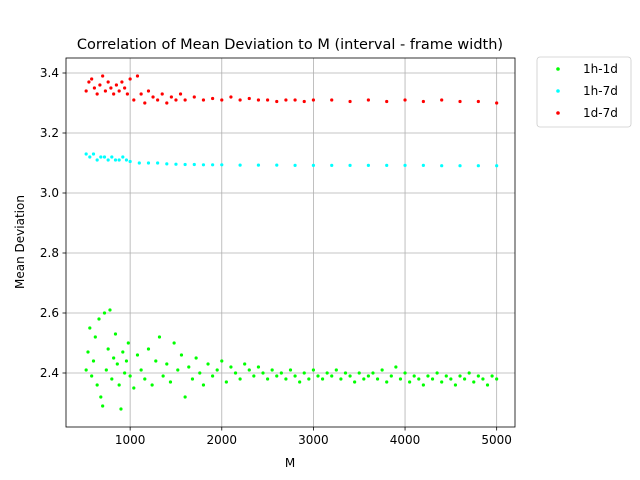 This screenshot has width=640, height=480. What do you see at coordinates (313, 437) in the screenshot?
I see `x-axis-ticks: 1000 2000 3000 4000 5000` at bounding box center [313, 437].